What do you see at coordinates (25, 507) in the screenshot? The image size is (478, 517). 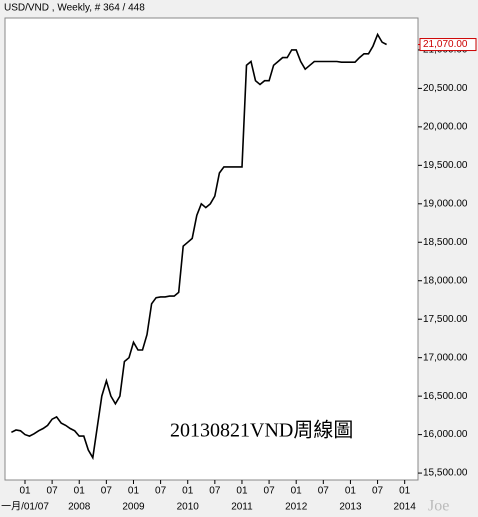 I see `year-label: 一月/01/07` at bounding box center [25, 507].